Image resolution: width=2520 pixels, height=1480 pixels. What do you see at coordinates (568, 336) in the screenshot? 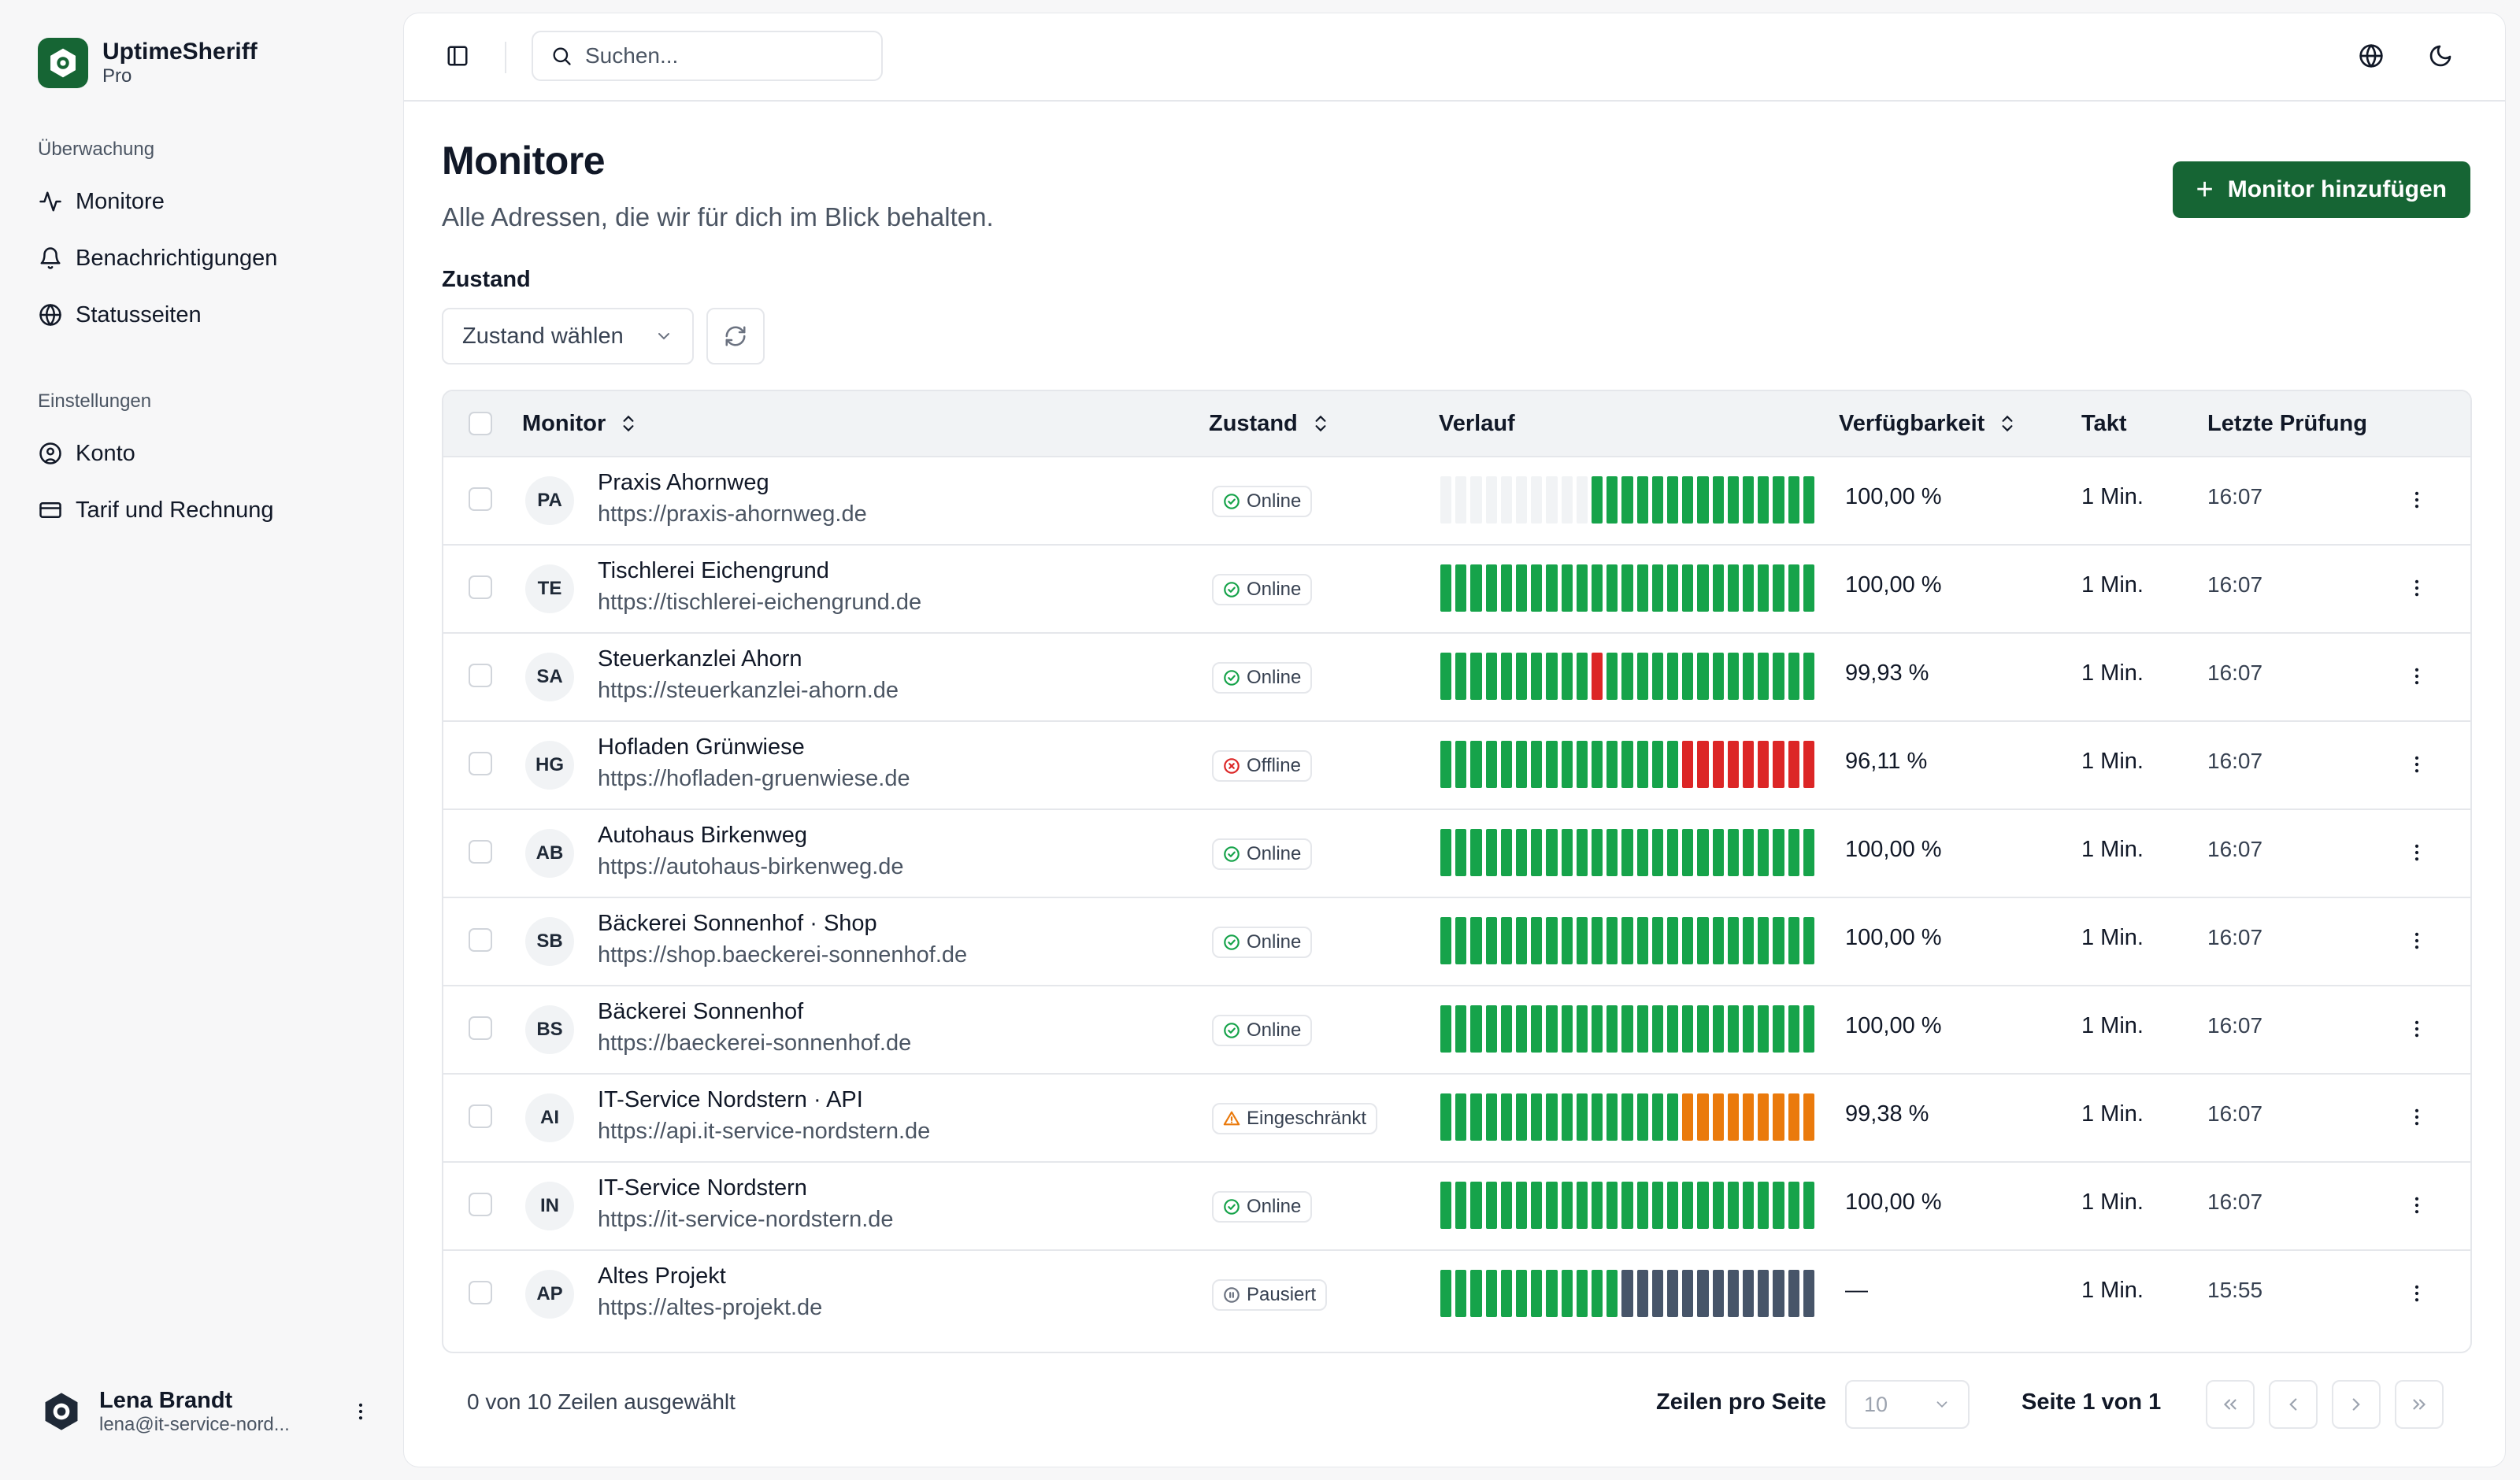
I see `status-filter-select: Zustand wählen` at bounding box center [568, 336].